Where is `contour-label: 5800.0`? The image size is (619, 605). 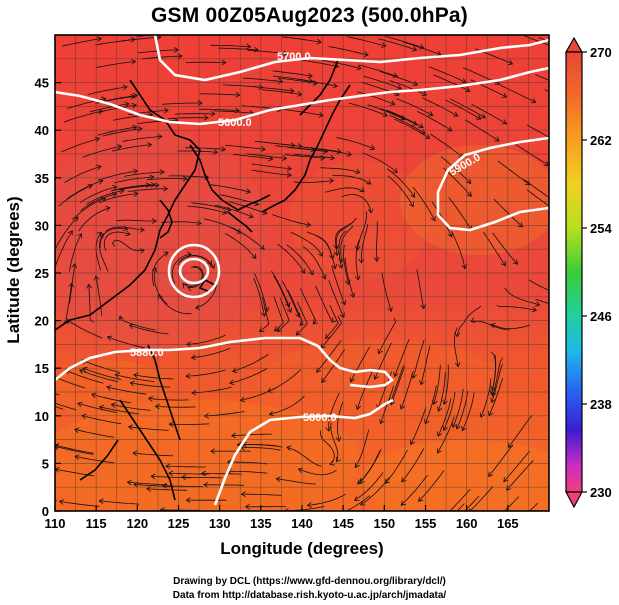
contour-label: 5800.0 is located at coordinates (320, 418).